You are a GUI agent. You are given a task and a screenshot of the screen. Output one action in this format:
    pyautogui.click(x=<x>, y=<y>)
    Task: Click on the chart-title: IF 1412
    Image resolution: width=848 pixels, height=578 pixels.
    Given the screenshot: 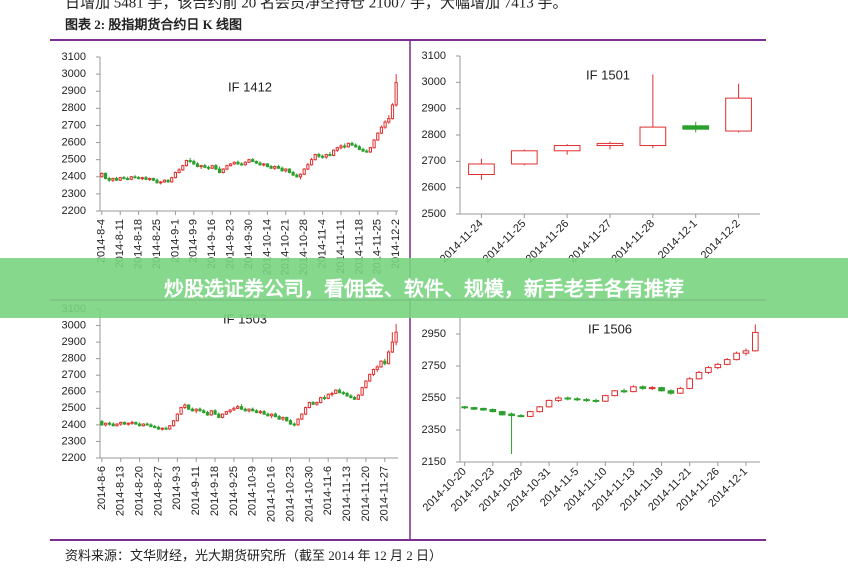 What is the action you would take?
    pyautogui.click(x=250, y=86)
    